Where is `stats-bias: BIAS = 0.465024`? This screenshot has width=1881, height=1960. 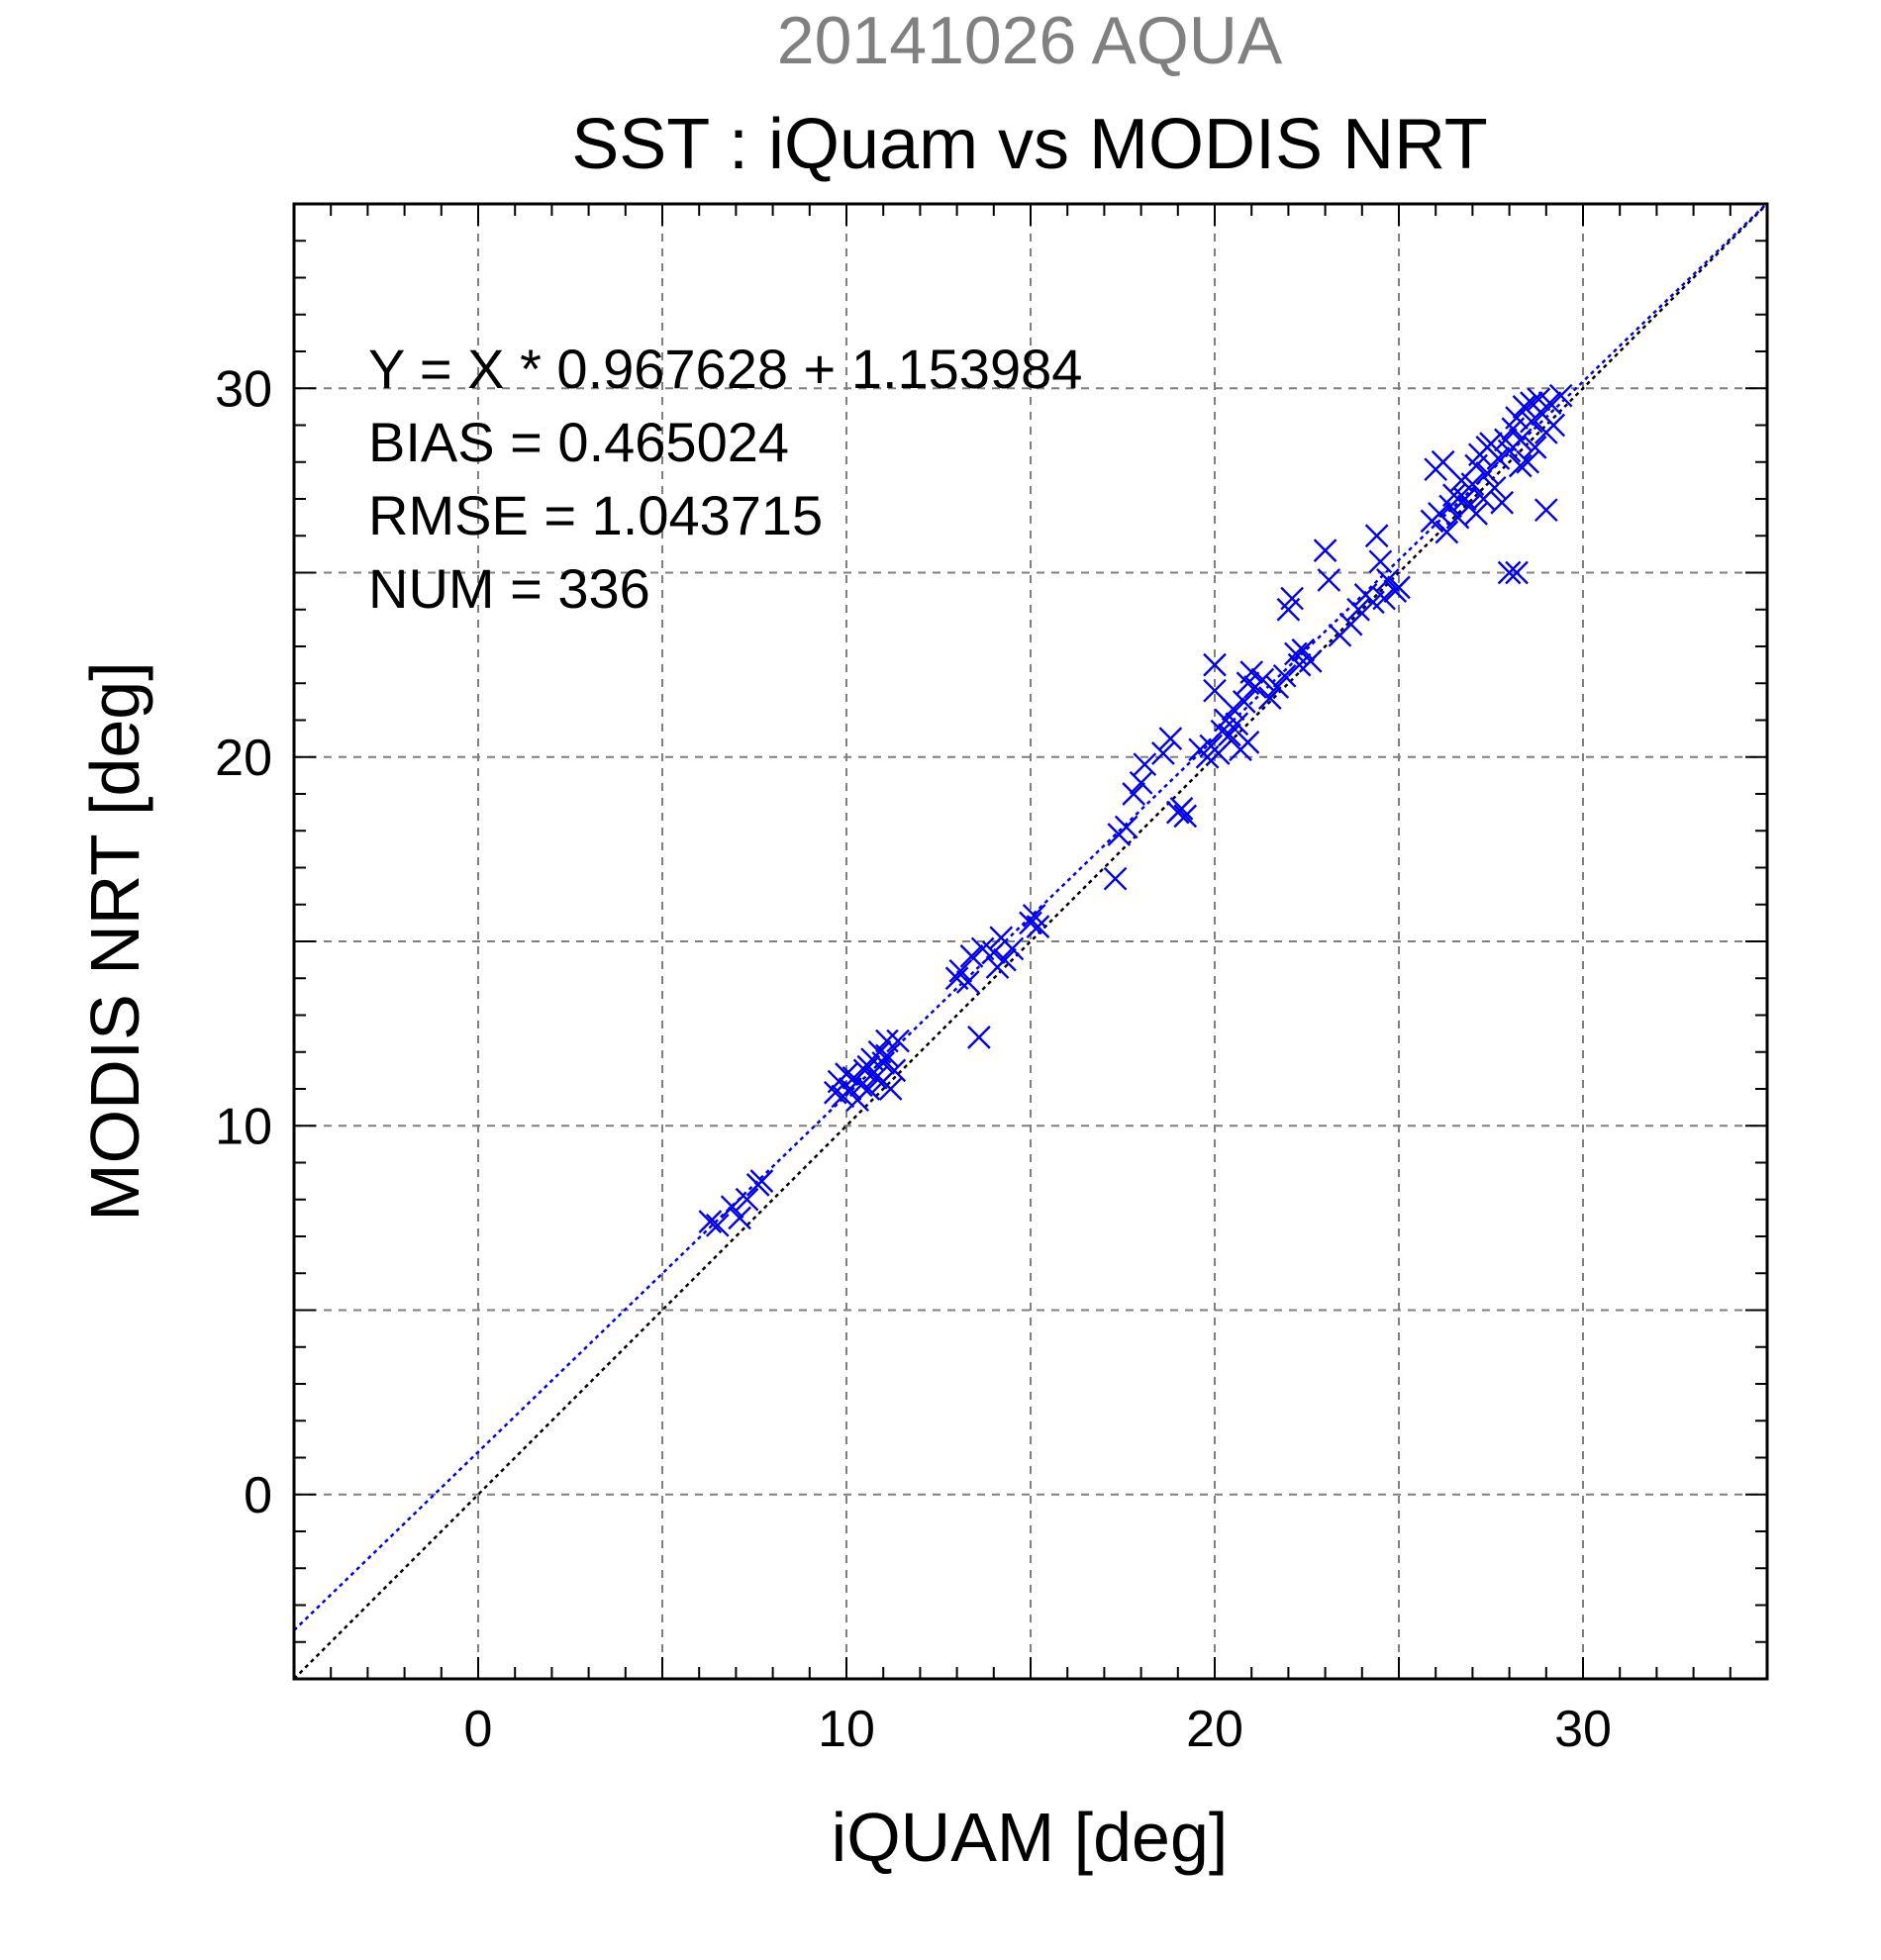
stats-bias: BIAS = 0.465024 is located at coordinates (579, 442).